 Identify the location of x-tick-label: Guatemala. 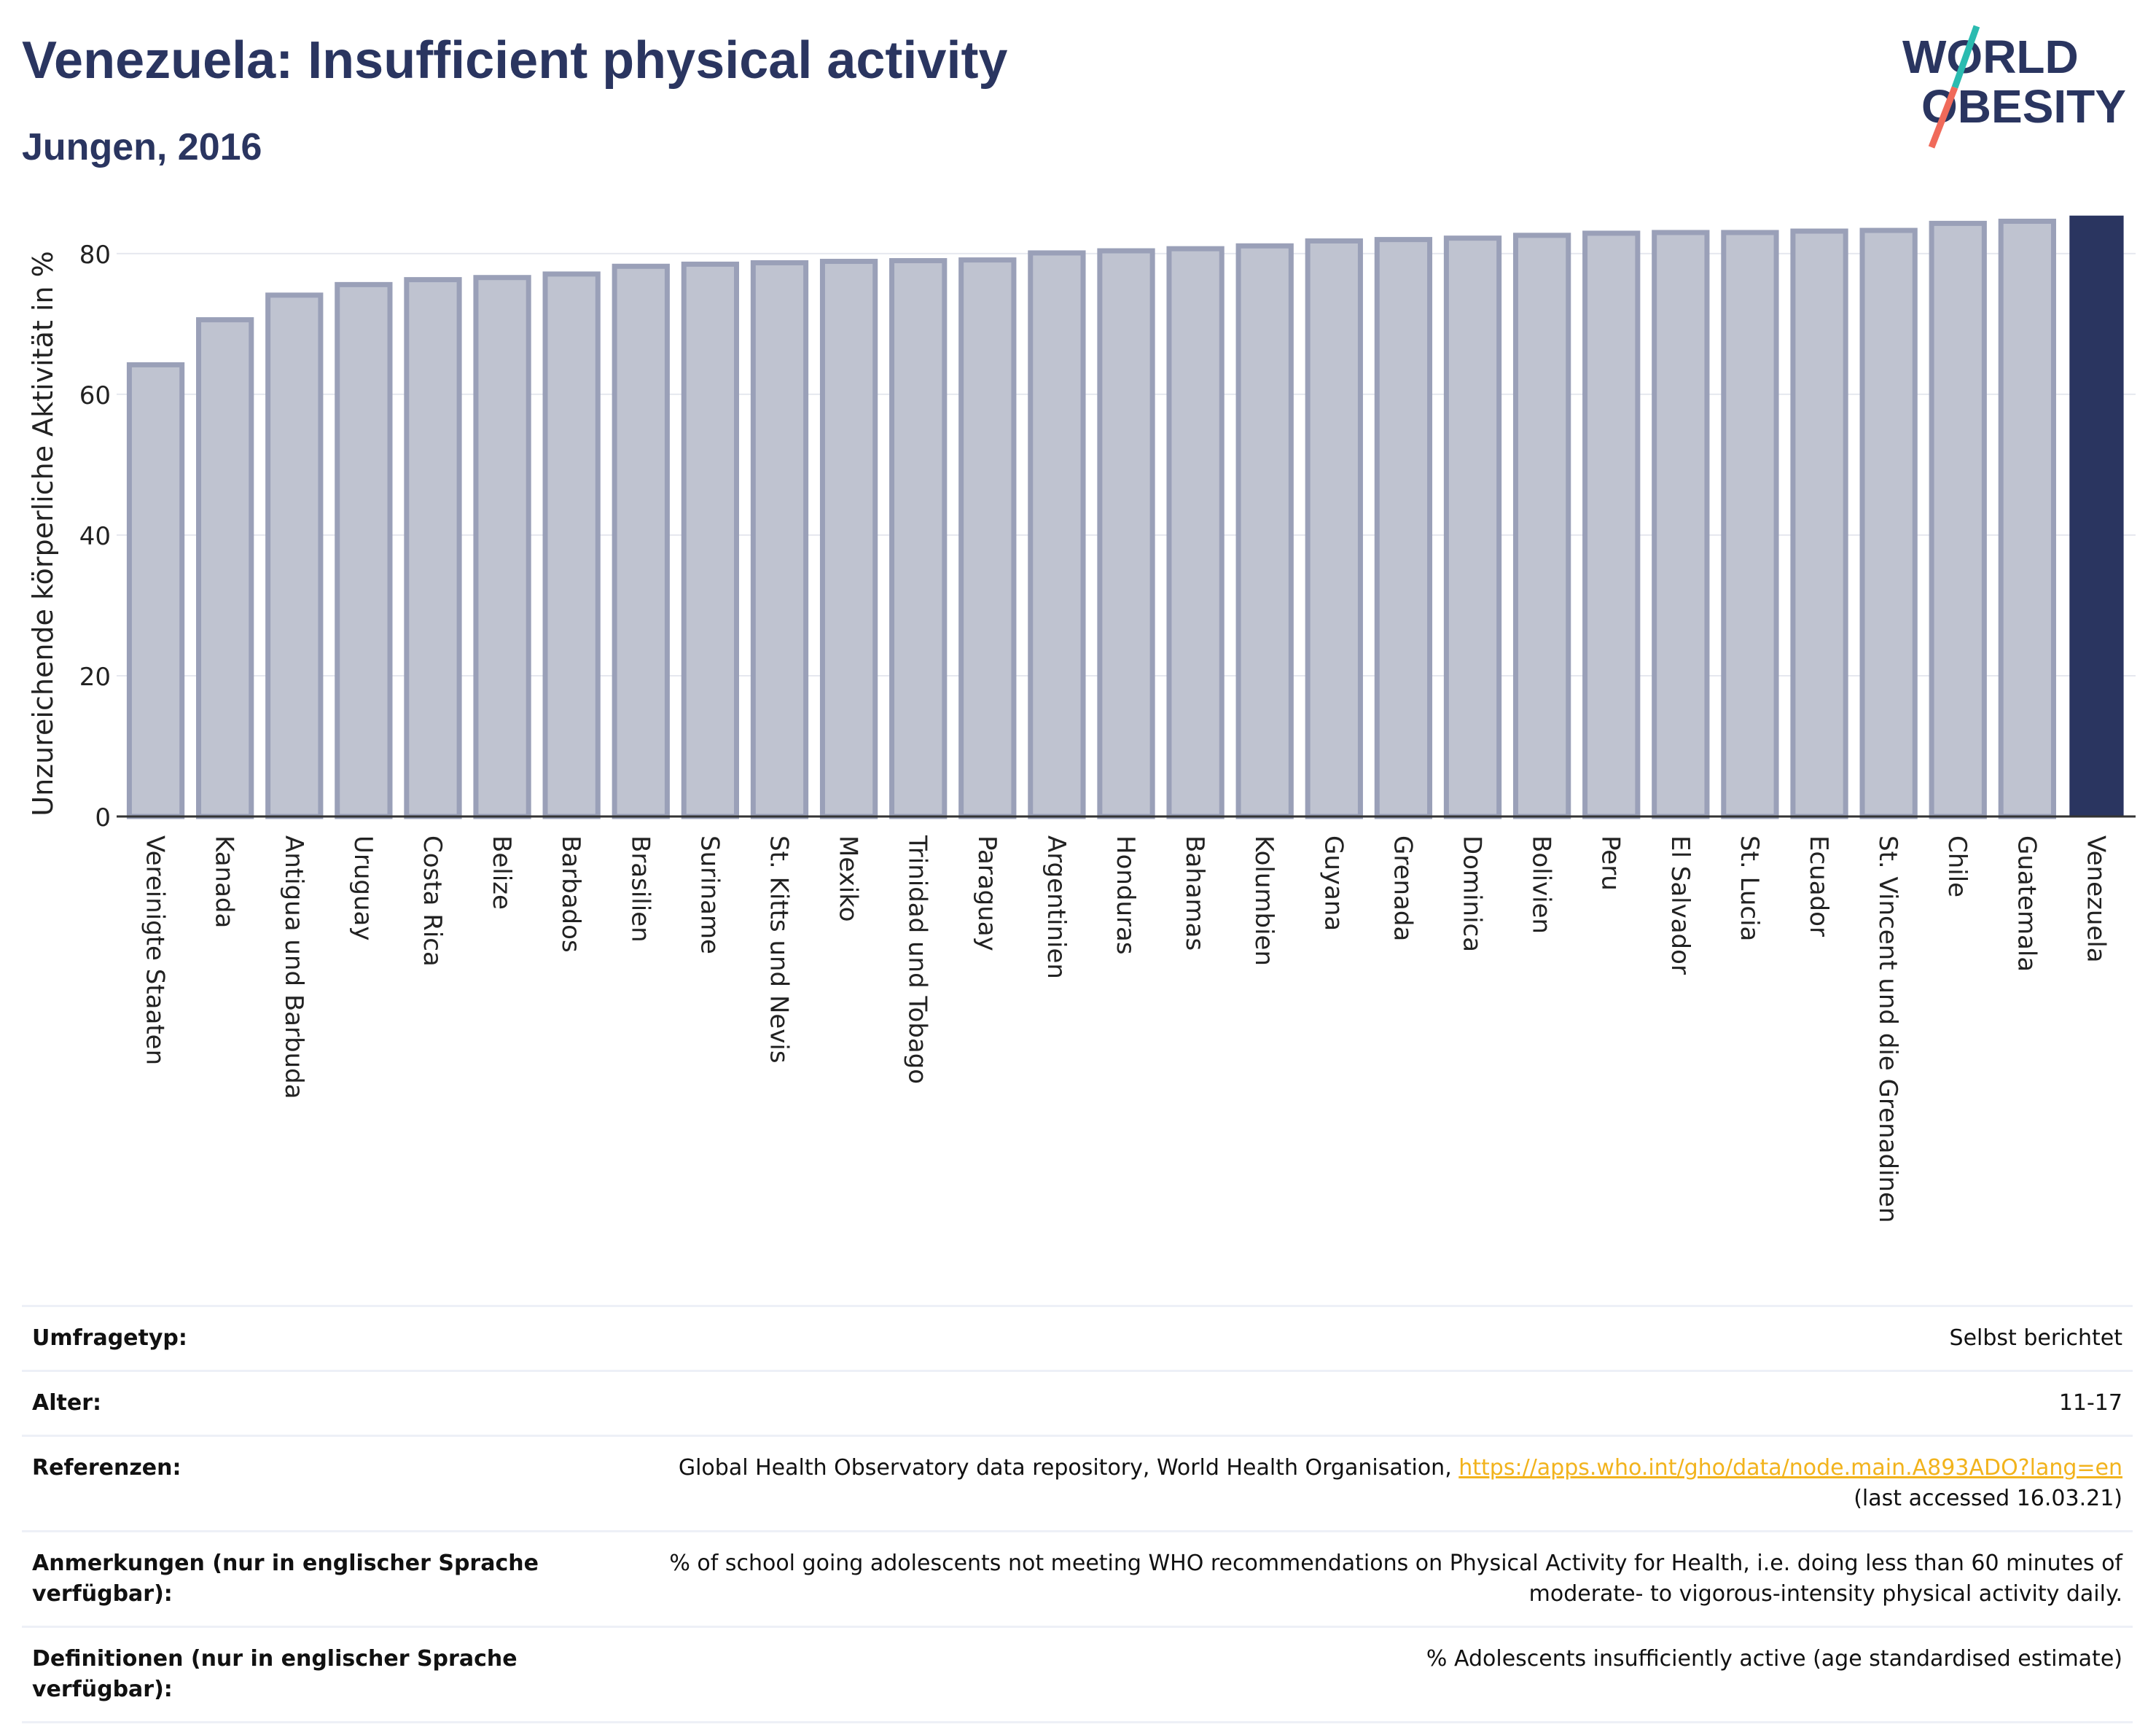
(2027, 903).